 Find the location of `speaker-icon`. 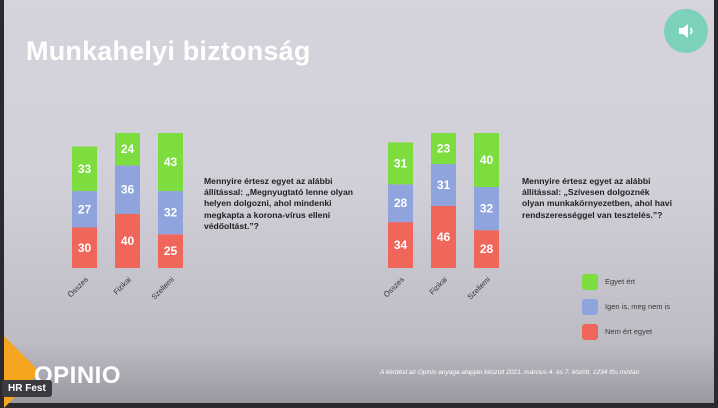

speaker-icon is located at coordinates (686, 31).